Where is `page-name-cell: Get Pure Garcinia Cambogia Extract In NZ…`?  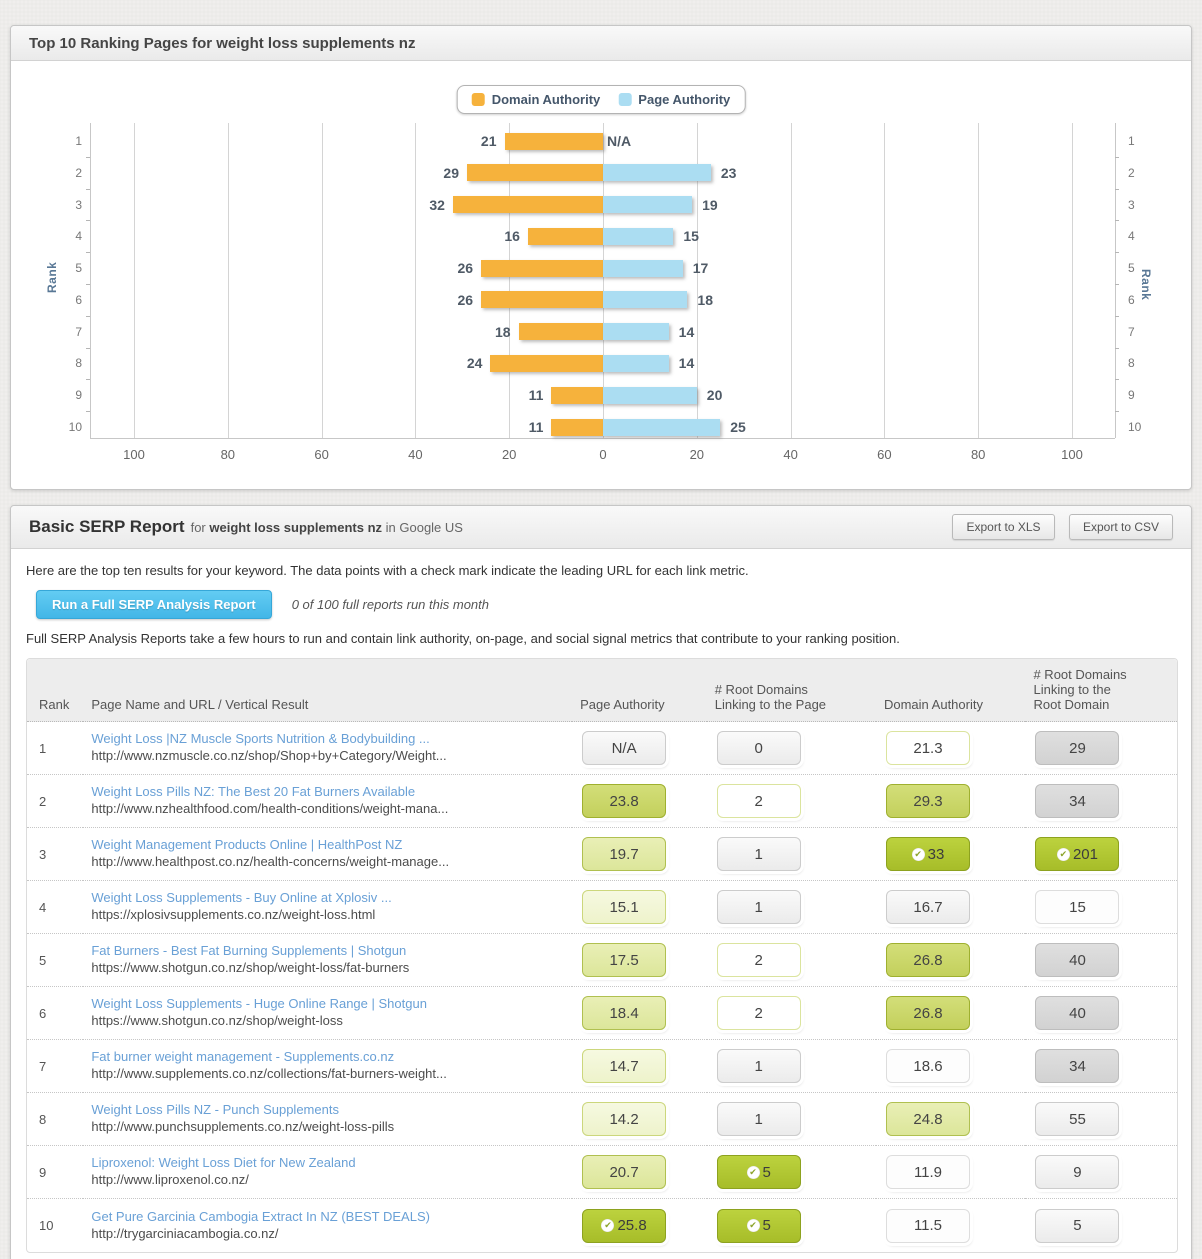
page-name-cell: Get Pure Garcinia Cambogia Extract In NZ… is located at coordinates (327, 1225).